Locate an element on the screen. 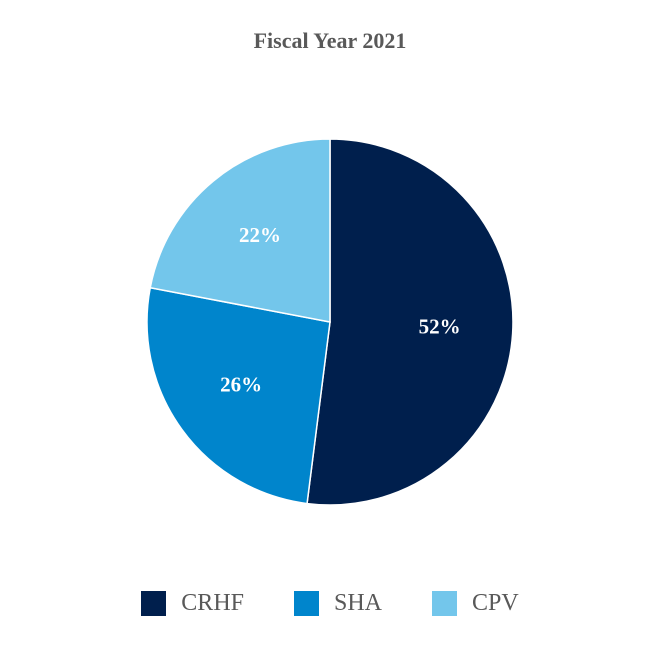 The image size is (660, 660). chart-title: Fiscal Year 2021 is located at coordinates (330, 40).